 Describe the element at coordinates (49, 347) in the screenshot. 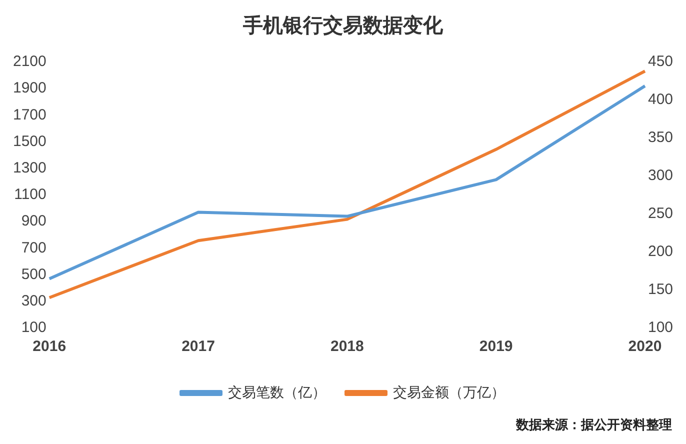

I see `x-tick-label: 2016` at that location.